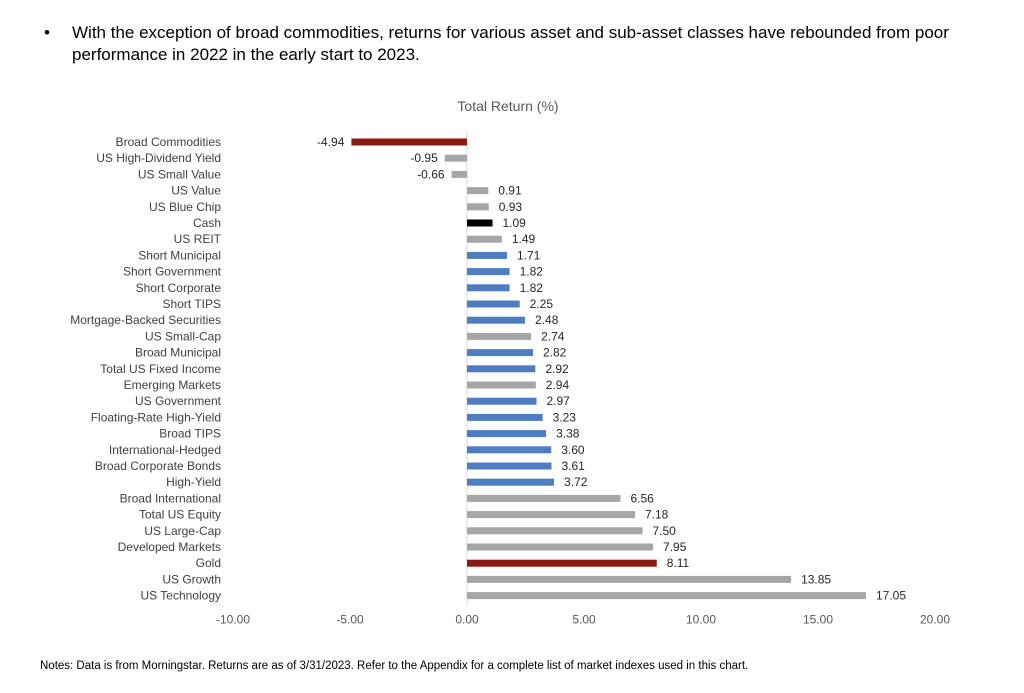 The image size is (1024, 693). I want to click on category-label: Broad Corporate Bonds, so click(158, 466).